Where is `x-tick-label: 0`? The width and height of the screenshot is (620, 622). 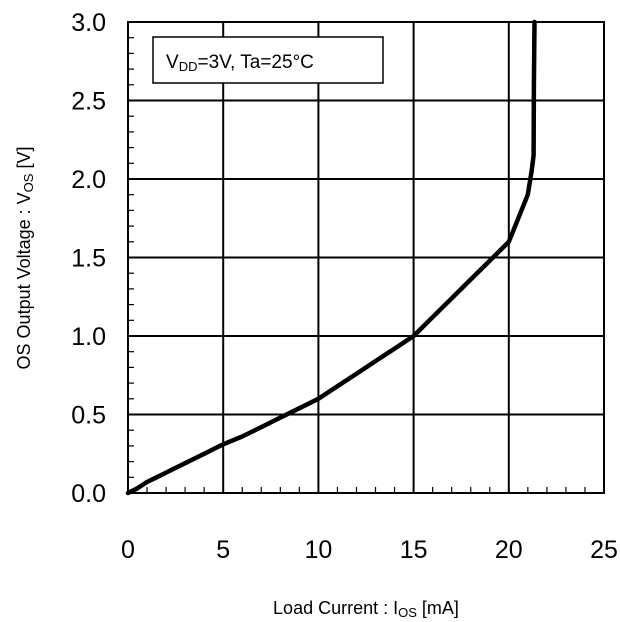 x-tick-label: 0 is located at coordinates (128, 550).